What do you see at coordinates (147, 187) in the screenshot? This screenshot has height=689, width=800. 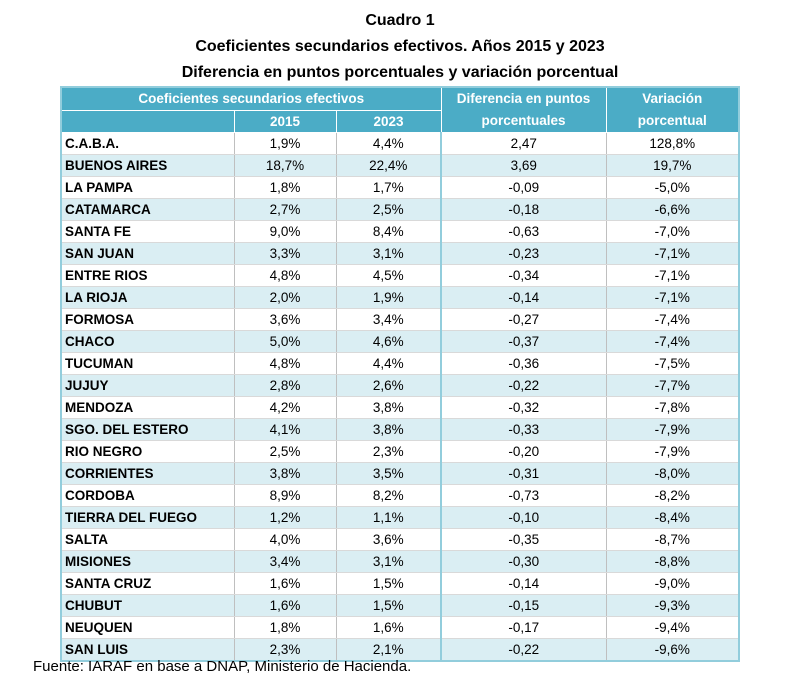 I see `province-cell: LA PAMPA` at bounding box center [147, 187].